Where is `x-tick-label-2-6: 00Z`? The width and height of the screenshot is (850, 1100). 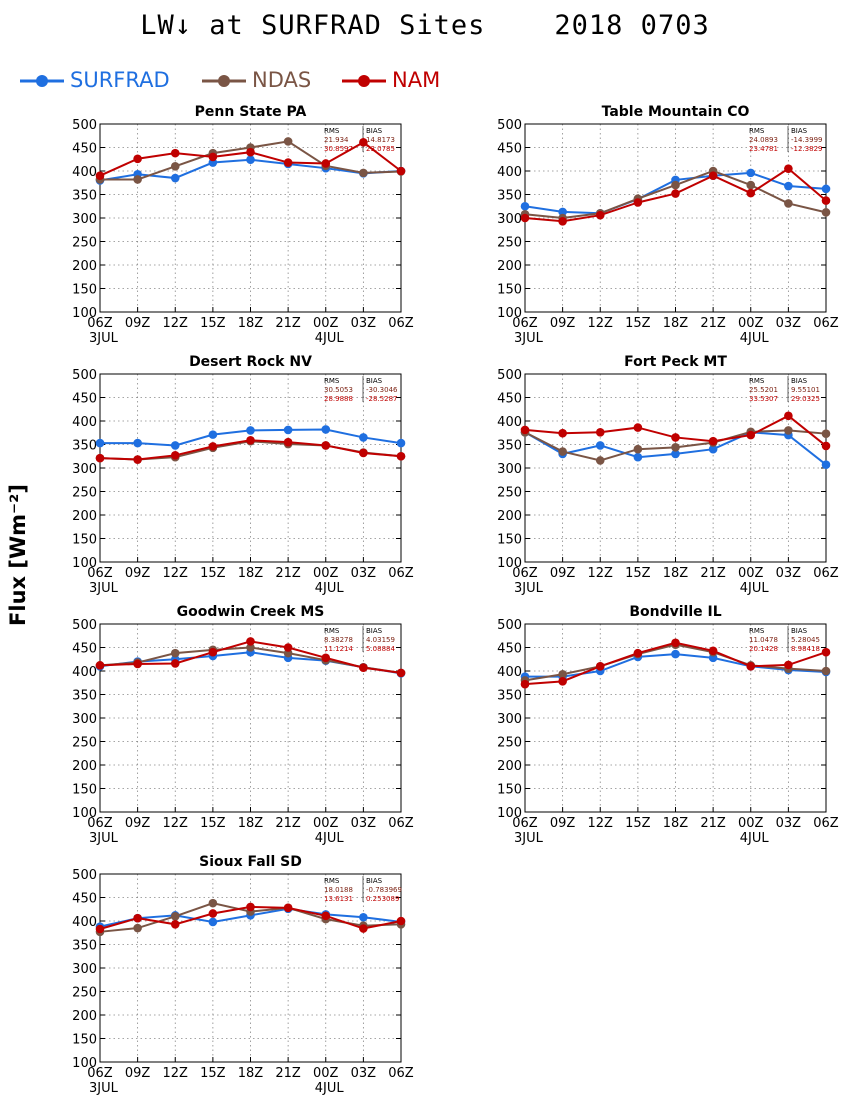
x-tick-label-2-6: 00Z is located at coordinates (326, 573).